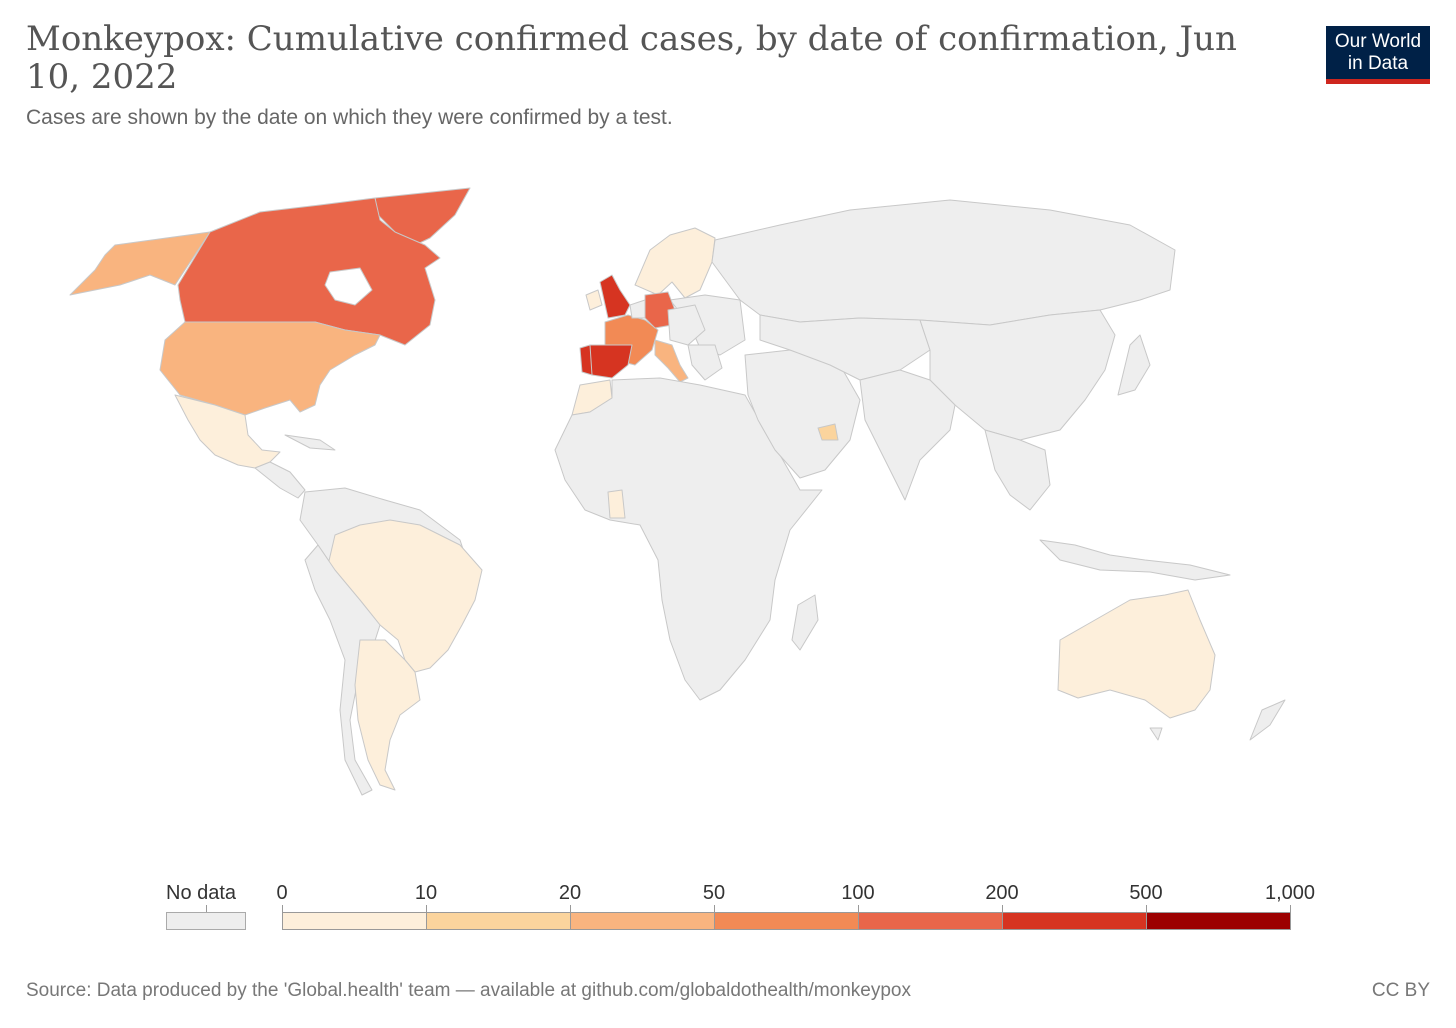 The width and height of the screenshot is (1456, 1028). I want to click on region-cuba, so click(310, 442).